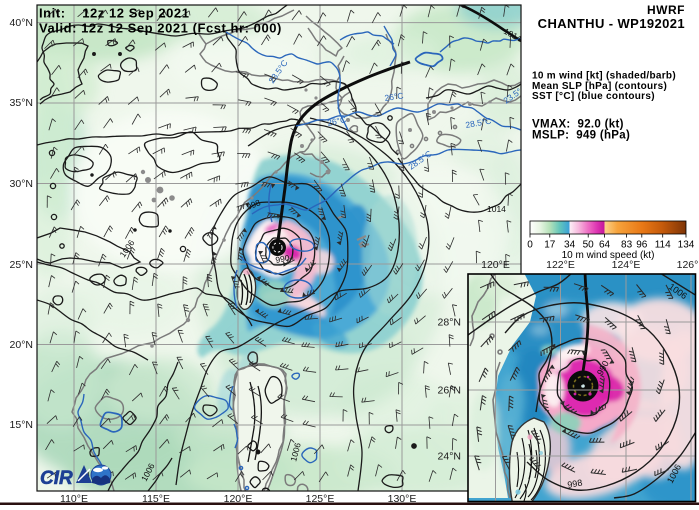 The height and width of the screenshot is (510, 699). I want to click on svg-text: 64, so click(605, 245).